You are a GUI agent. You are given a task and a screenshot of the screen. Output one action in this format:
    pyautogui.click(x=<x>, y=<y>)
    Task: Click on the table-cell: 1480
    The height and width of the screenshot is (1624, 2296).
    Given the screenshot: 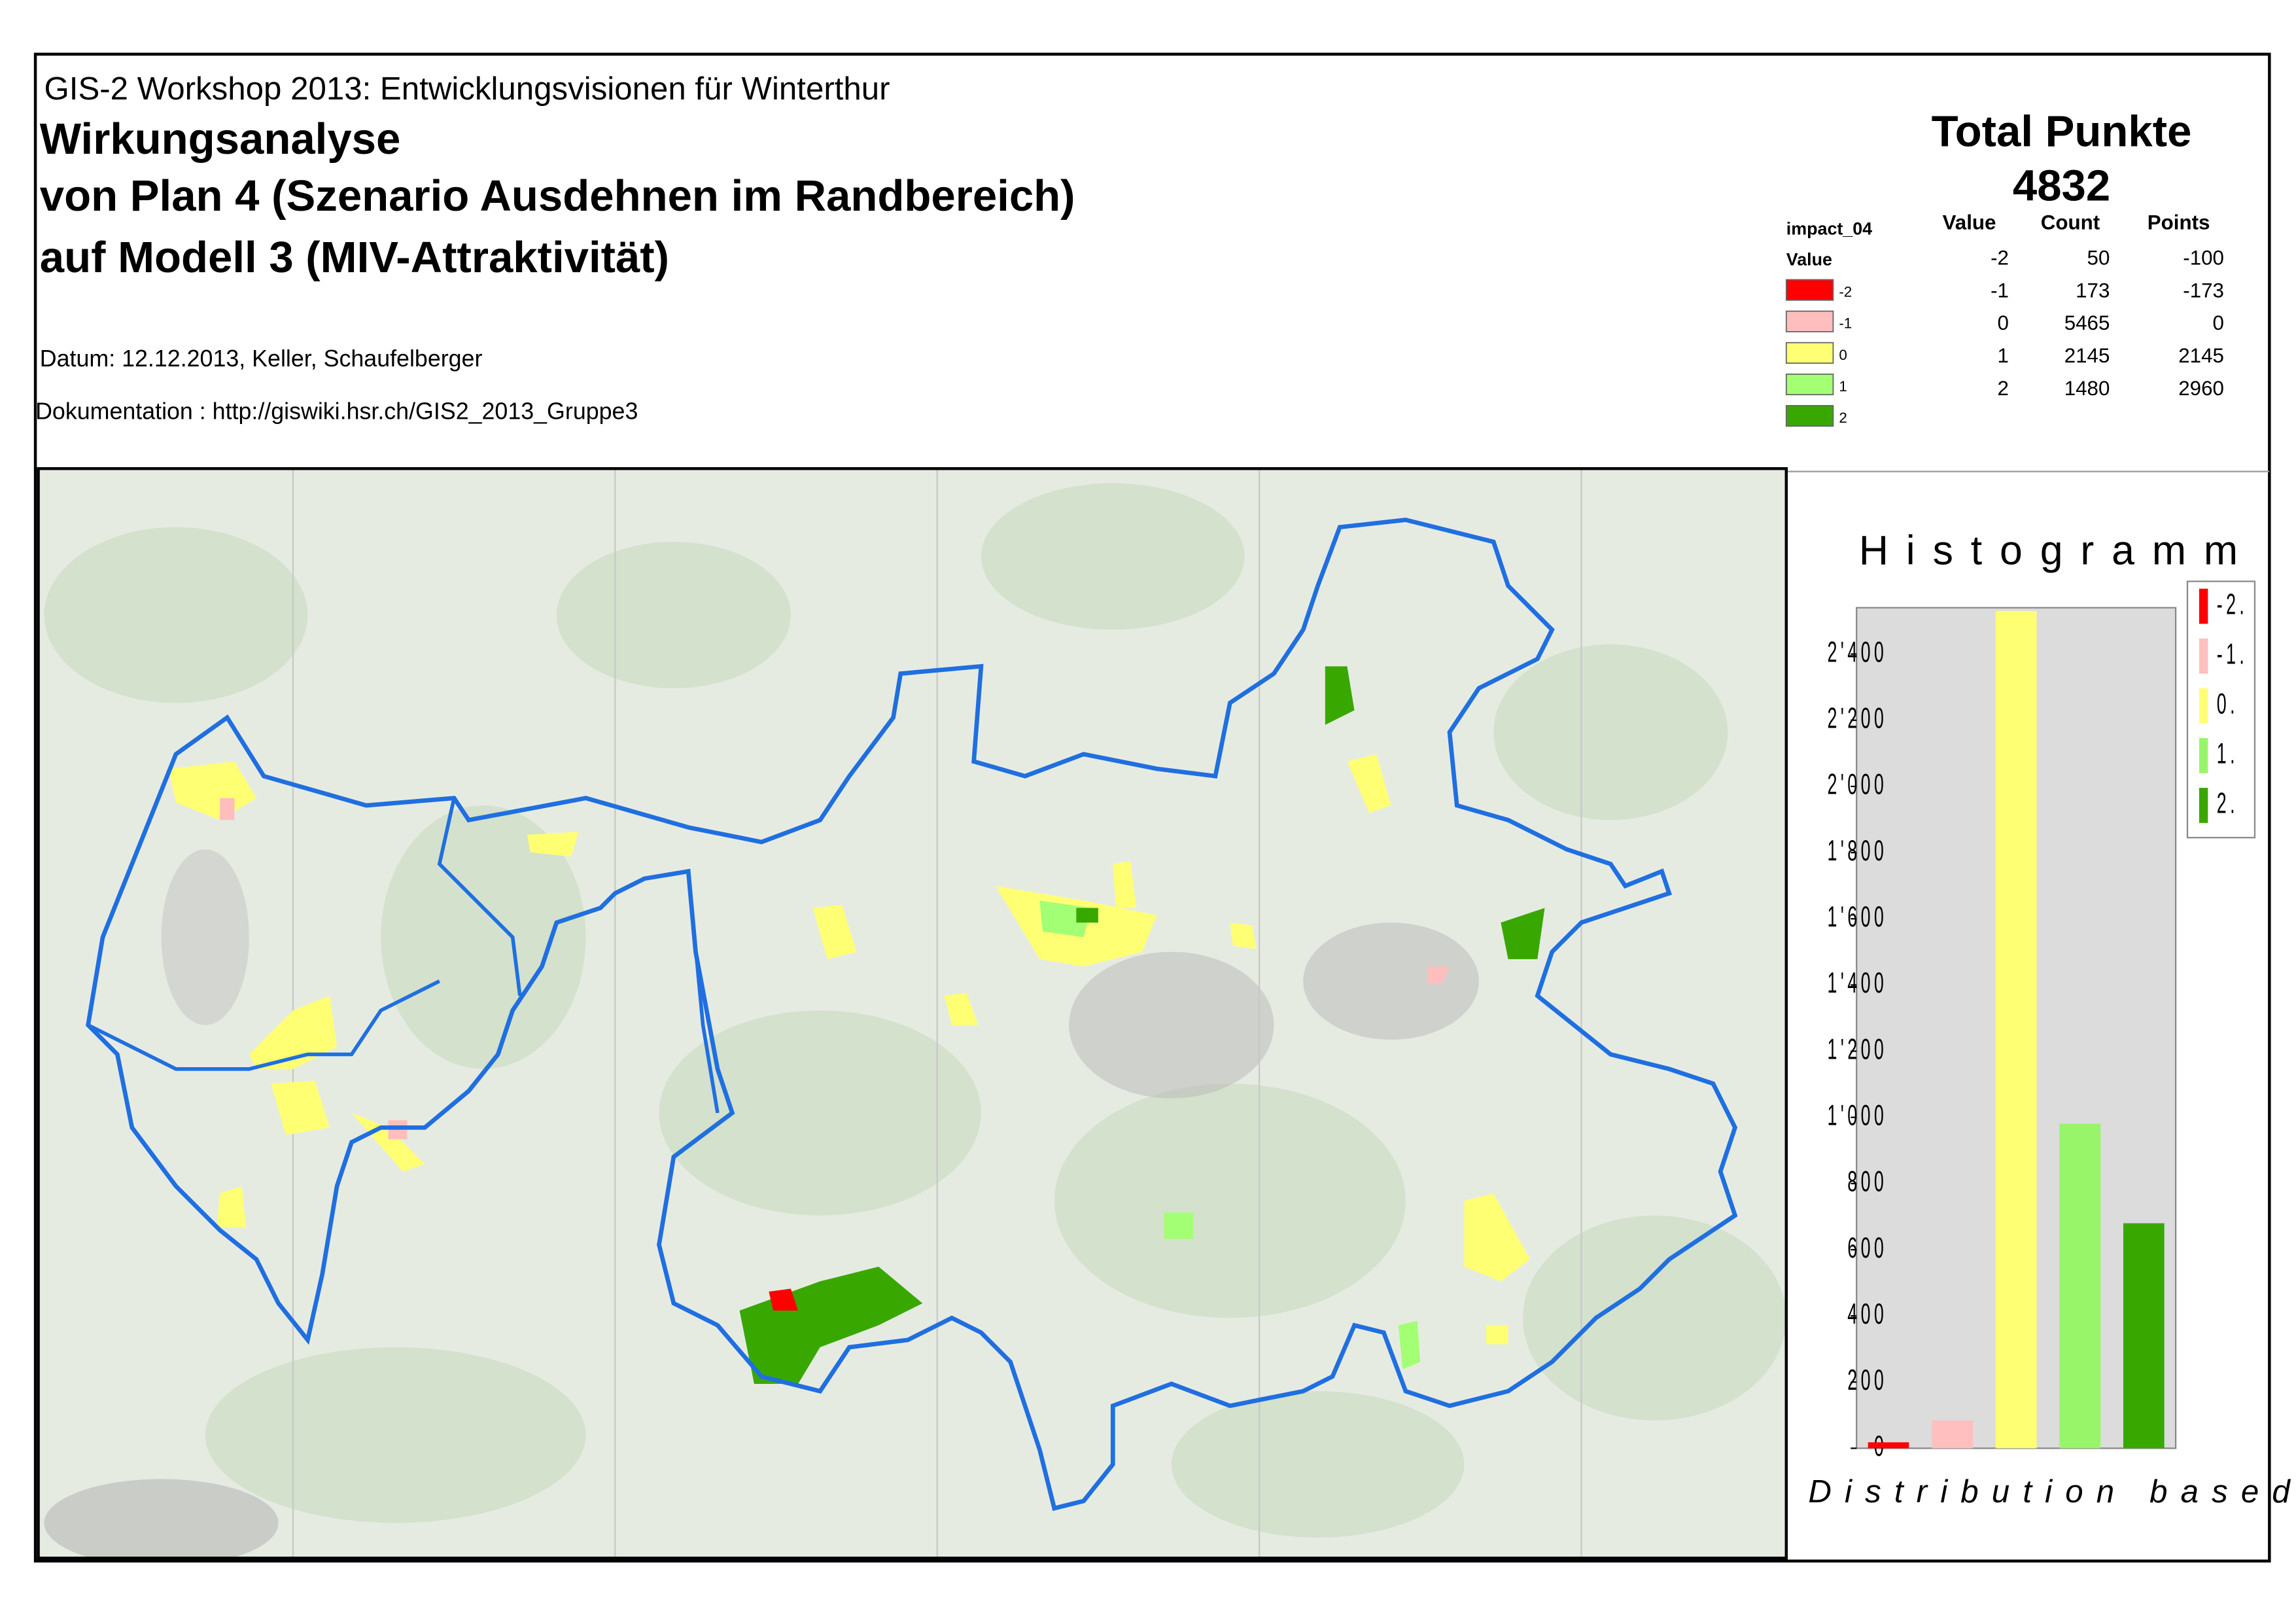 What is the action you would take?
    pyautogui.click(x=2087, y=388)
    